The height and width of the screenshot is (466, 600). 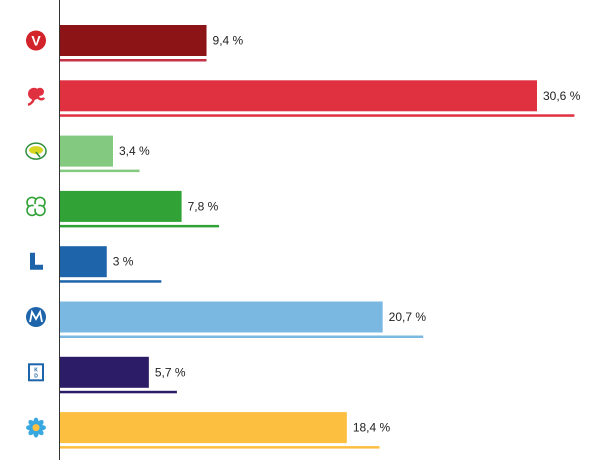 I want to click on v-party-logo: V, so click(x=36, y=40).